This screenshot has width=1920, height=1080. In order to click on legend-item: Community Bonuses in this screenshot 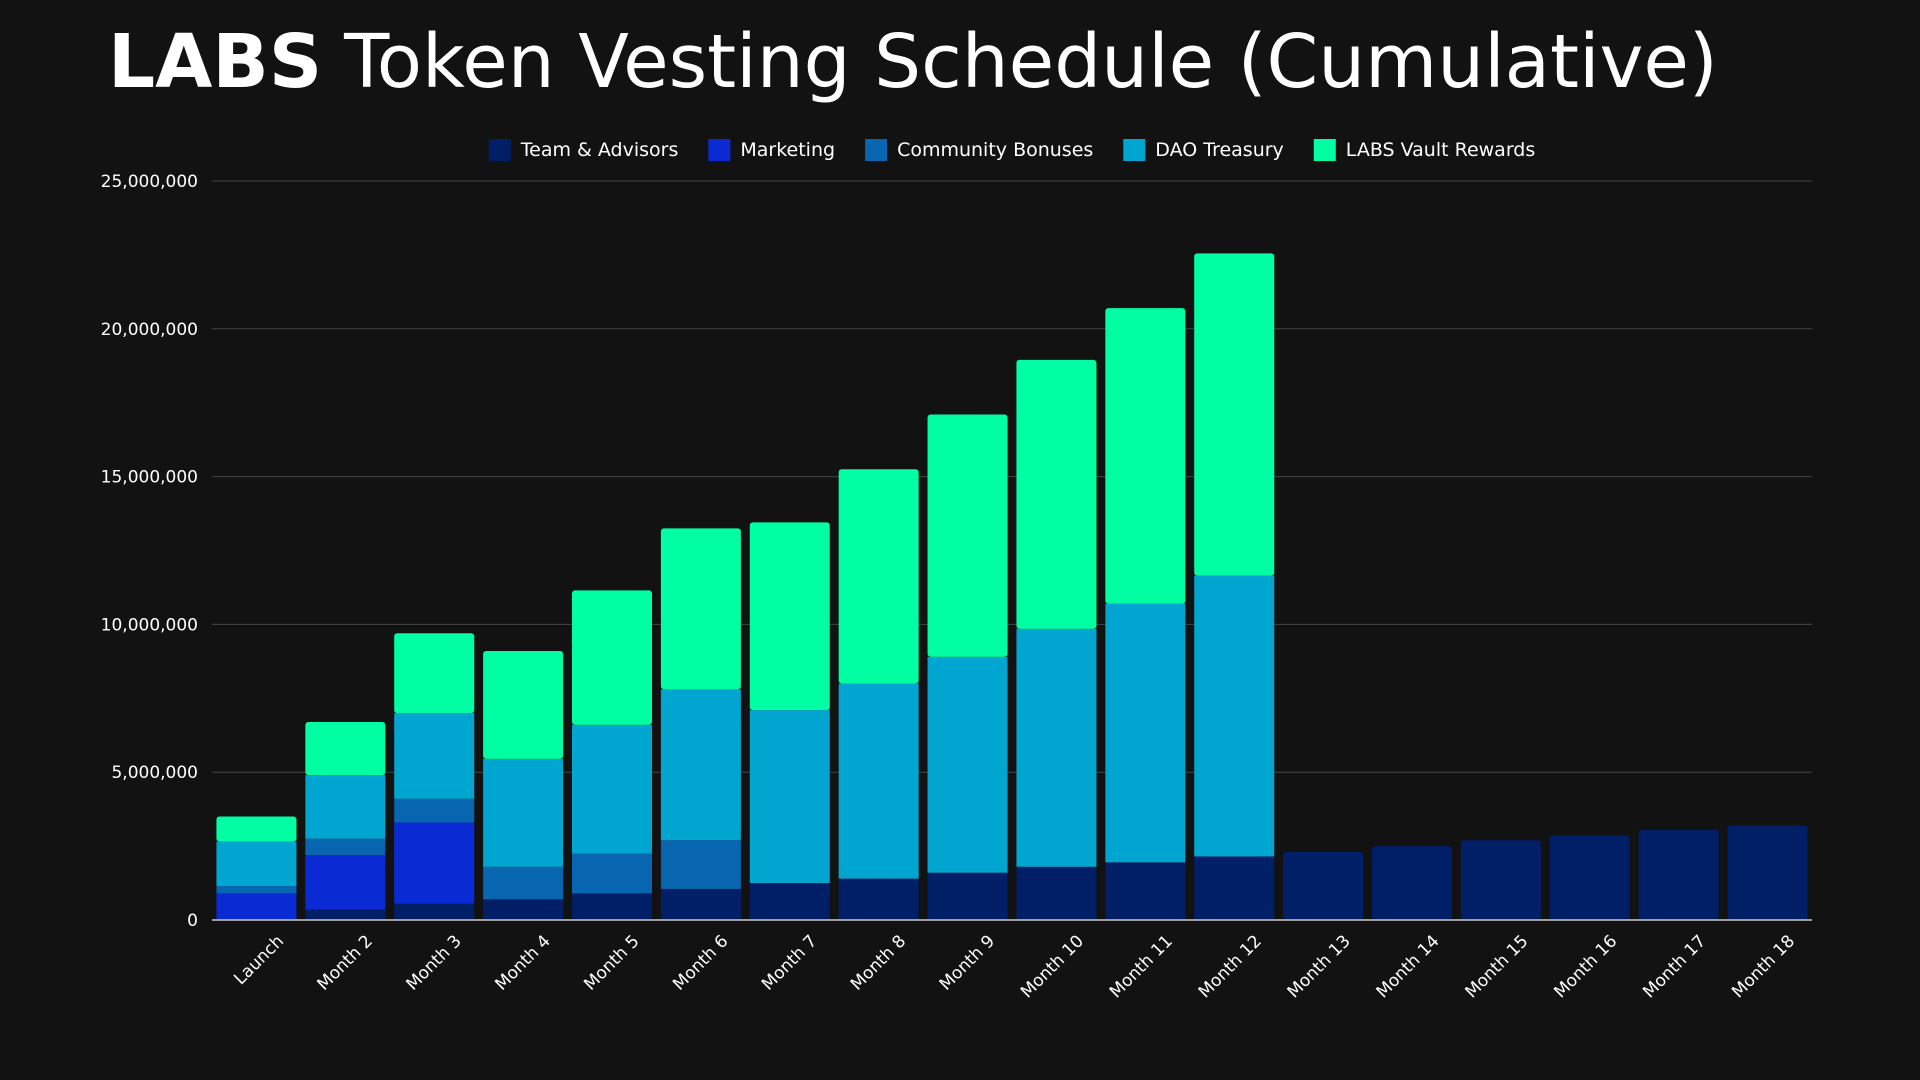, I will do `click(979, 150)`.